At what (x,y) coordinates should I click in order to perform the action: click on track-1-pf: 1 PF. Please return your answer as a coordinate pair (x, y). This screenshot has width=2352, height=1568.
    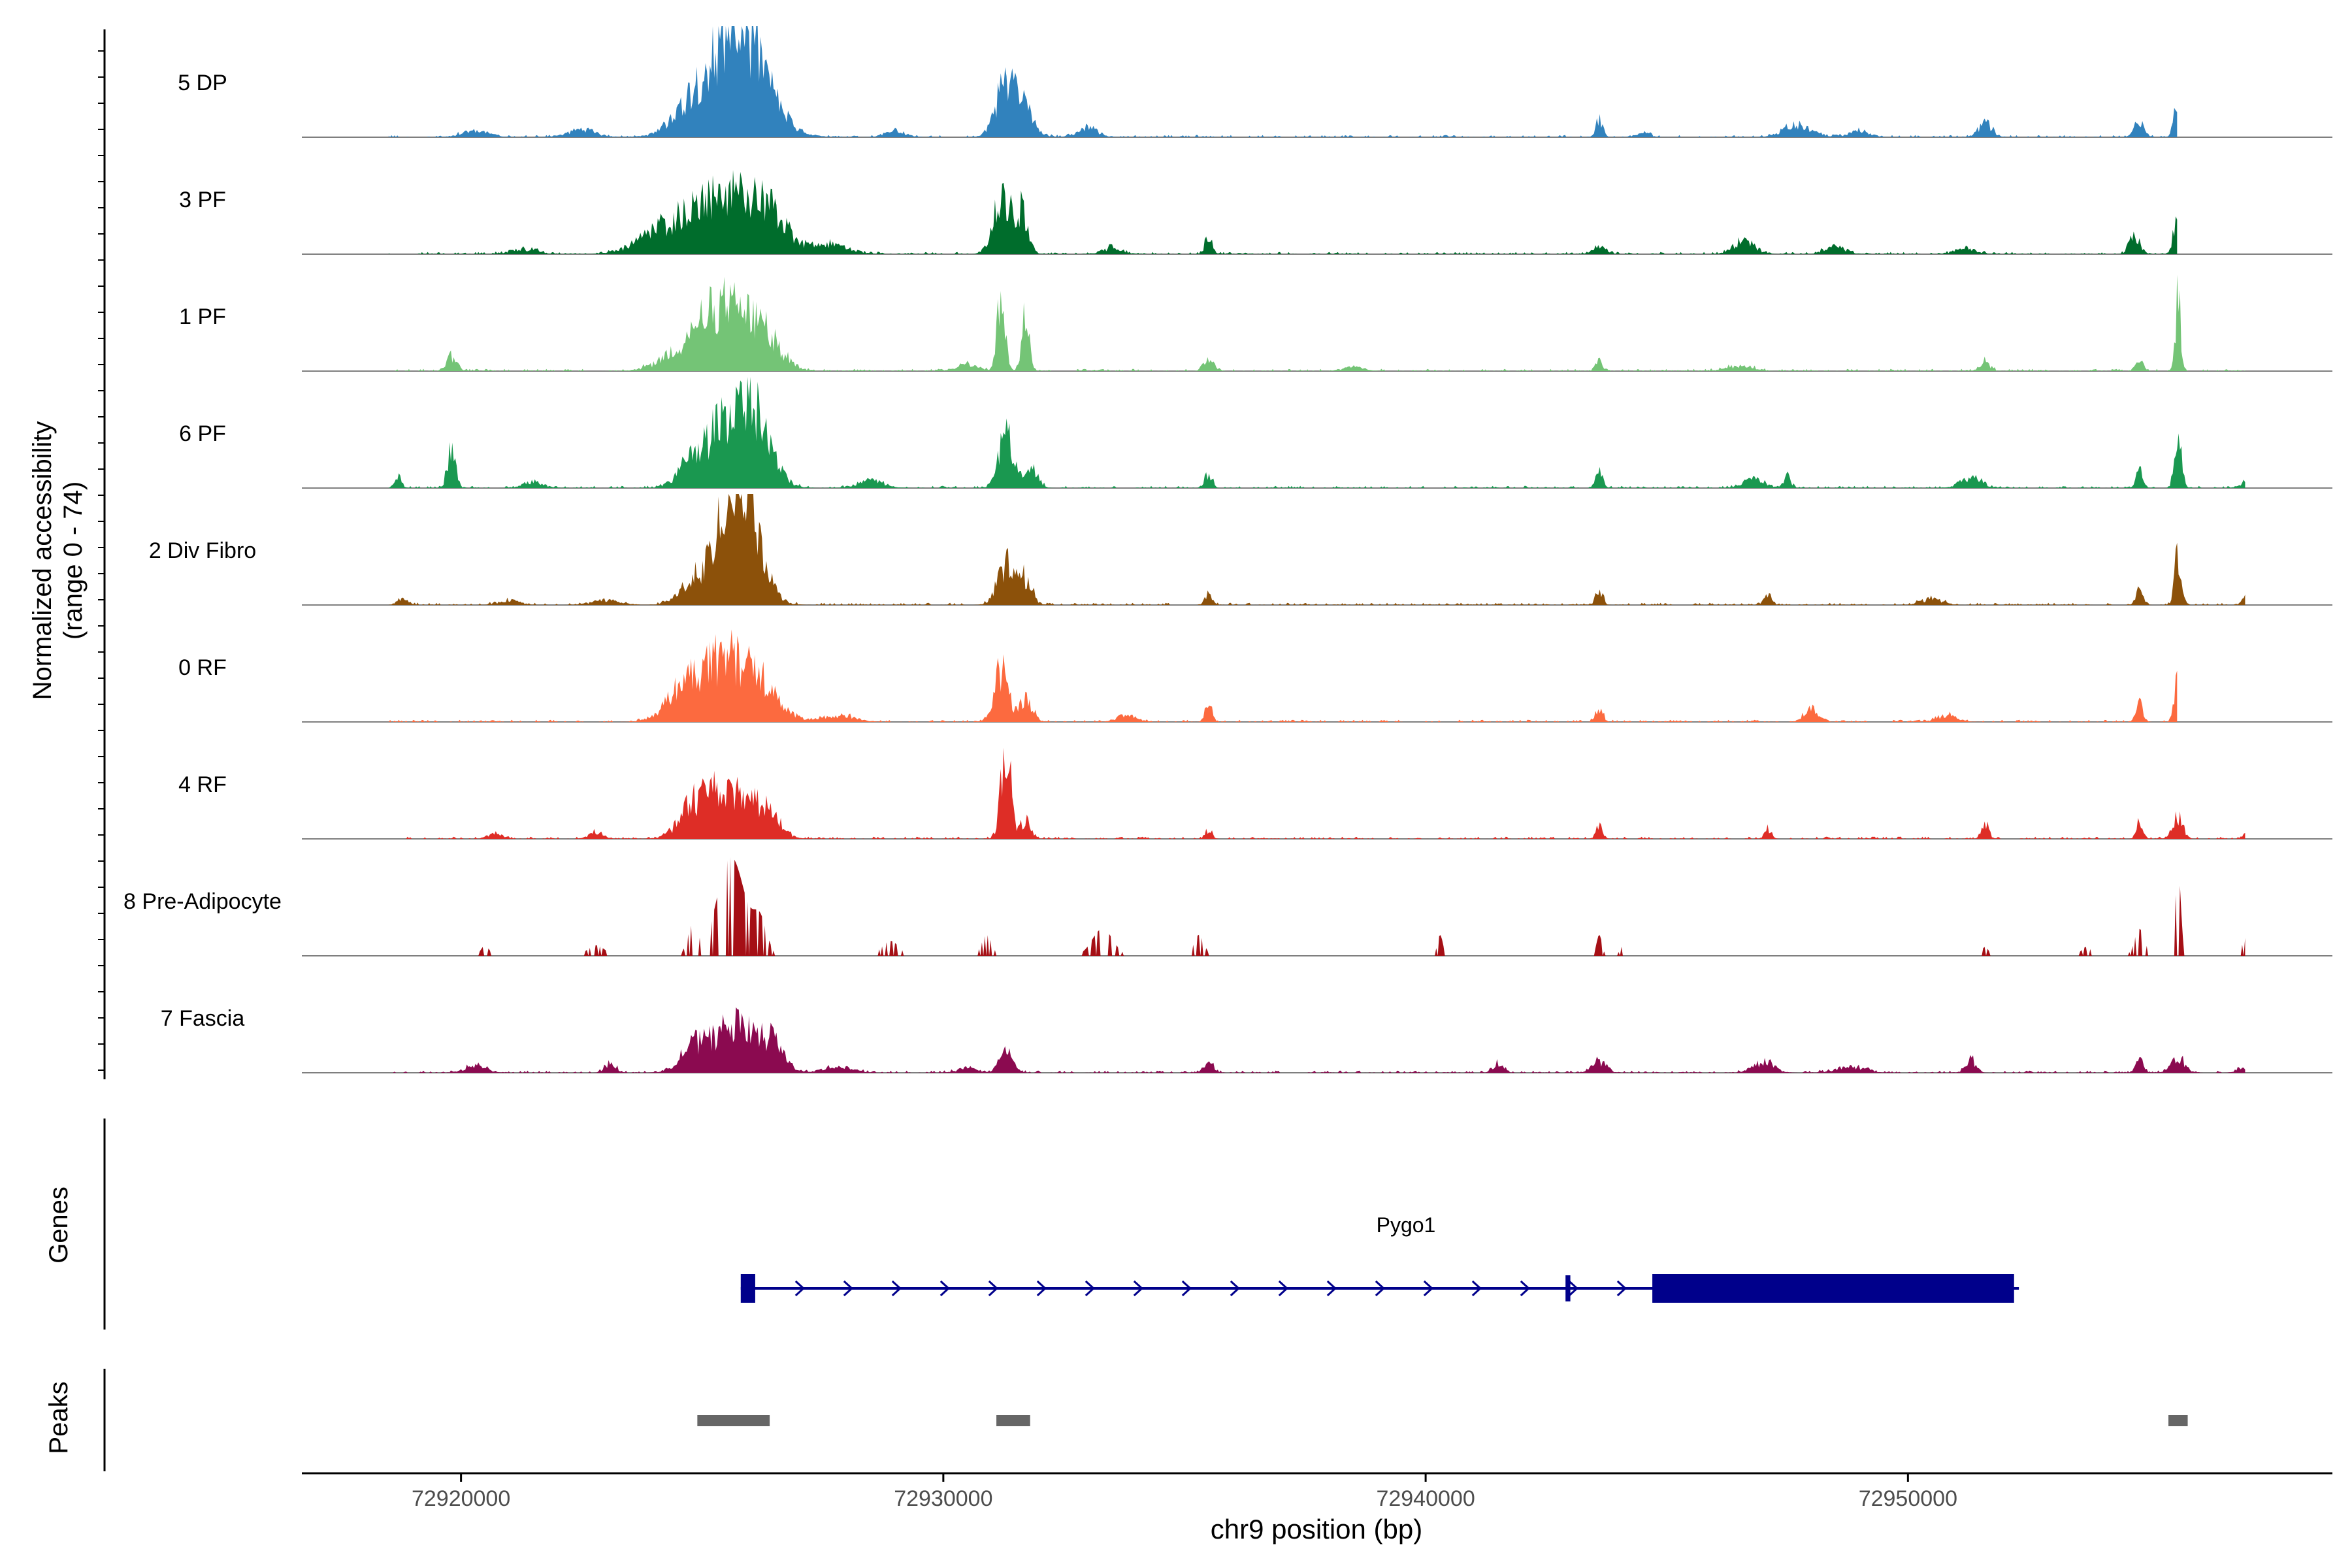
    Looking at the image, I should click on (1255, 323).